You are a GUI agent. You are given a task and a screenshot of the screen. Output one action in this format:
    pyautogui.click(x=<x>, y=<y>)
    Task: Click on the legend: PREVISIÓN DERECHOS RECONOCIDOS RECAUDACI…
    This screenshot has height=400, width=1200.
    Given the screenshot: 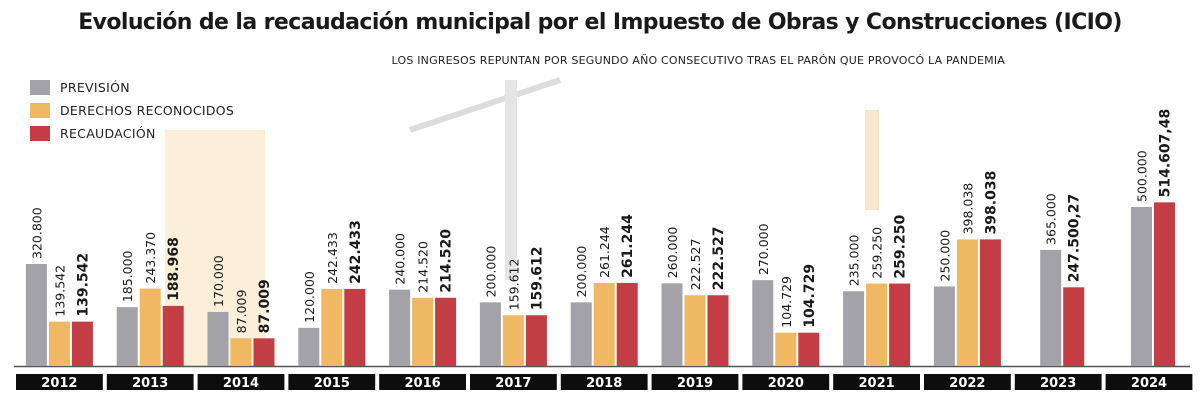 What is the action you would take?
    pyautogui.click(x=132, y=110)
    